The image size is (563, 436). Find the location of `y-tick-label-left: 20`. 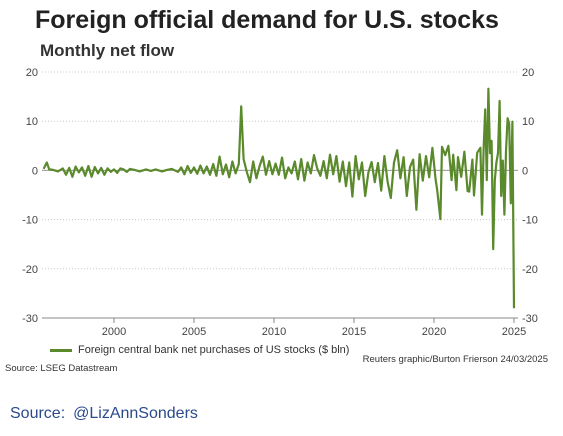

y-tick-label-left: 20 is located at coordinates (32, 73).